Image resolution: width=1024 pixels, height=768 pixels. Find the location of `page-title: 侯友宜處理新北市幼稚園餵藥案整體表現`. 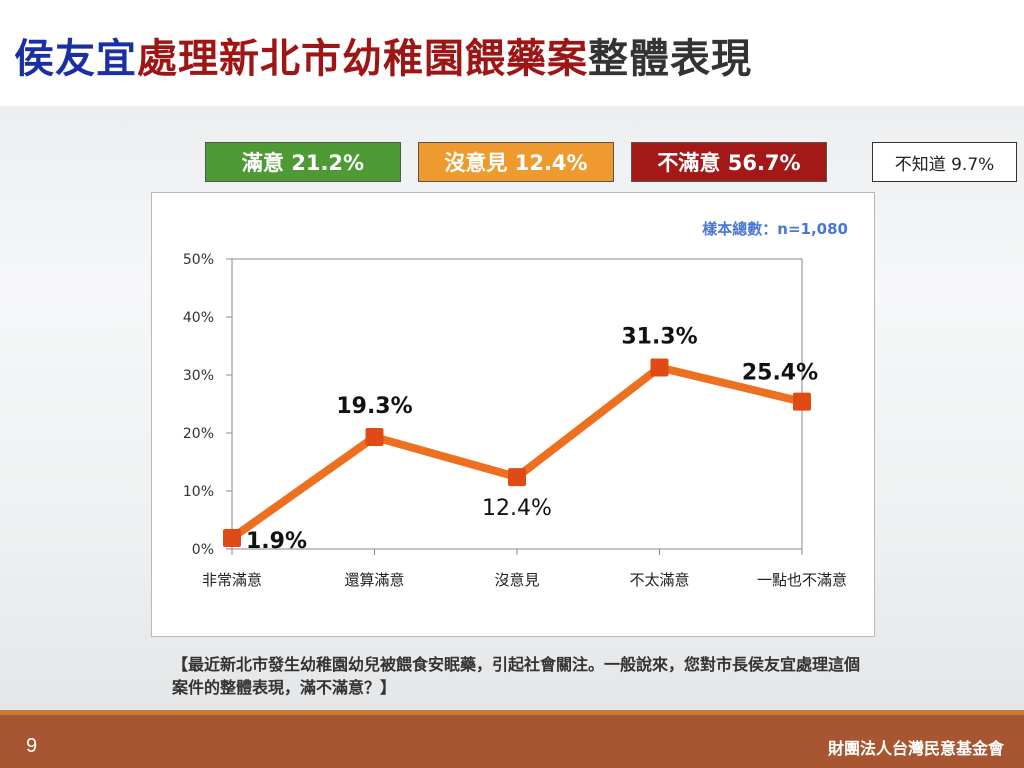

page-title: 侯友宜處理新北市幼稚園餵藥案整體表現 is located at coordinates (383, 55).